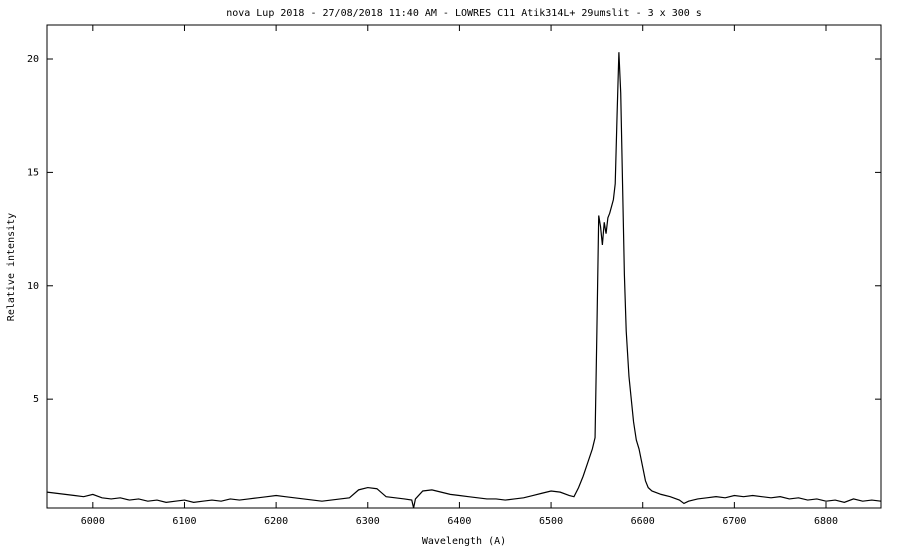 Image resolution: width=900 pixels, height=554 pixels. I want to click on x-tick-label: 6800, so click(826, 521).